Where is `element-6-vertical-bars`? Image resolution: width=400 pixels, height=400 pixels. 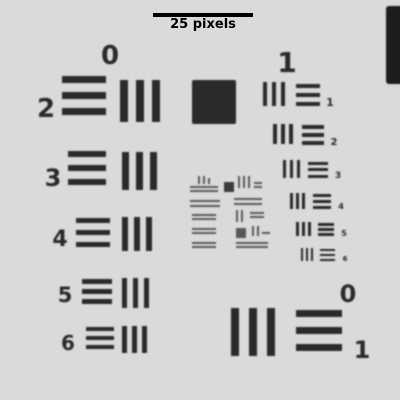 element-6-vertical-bars is located at coordinates (134, 339).